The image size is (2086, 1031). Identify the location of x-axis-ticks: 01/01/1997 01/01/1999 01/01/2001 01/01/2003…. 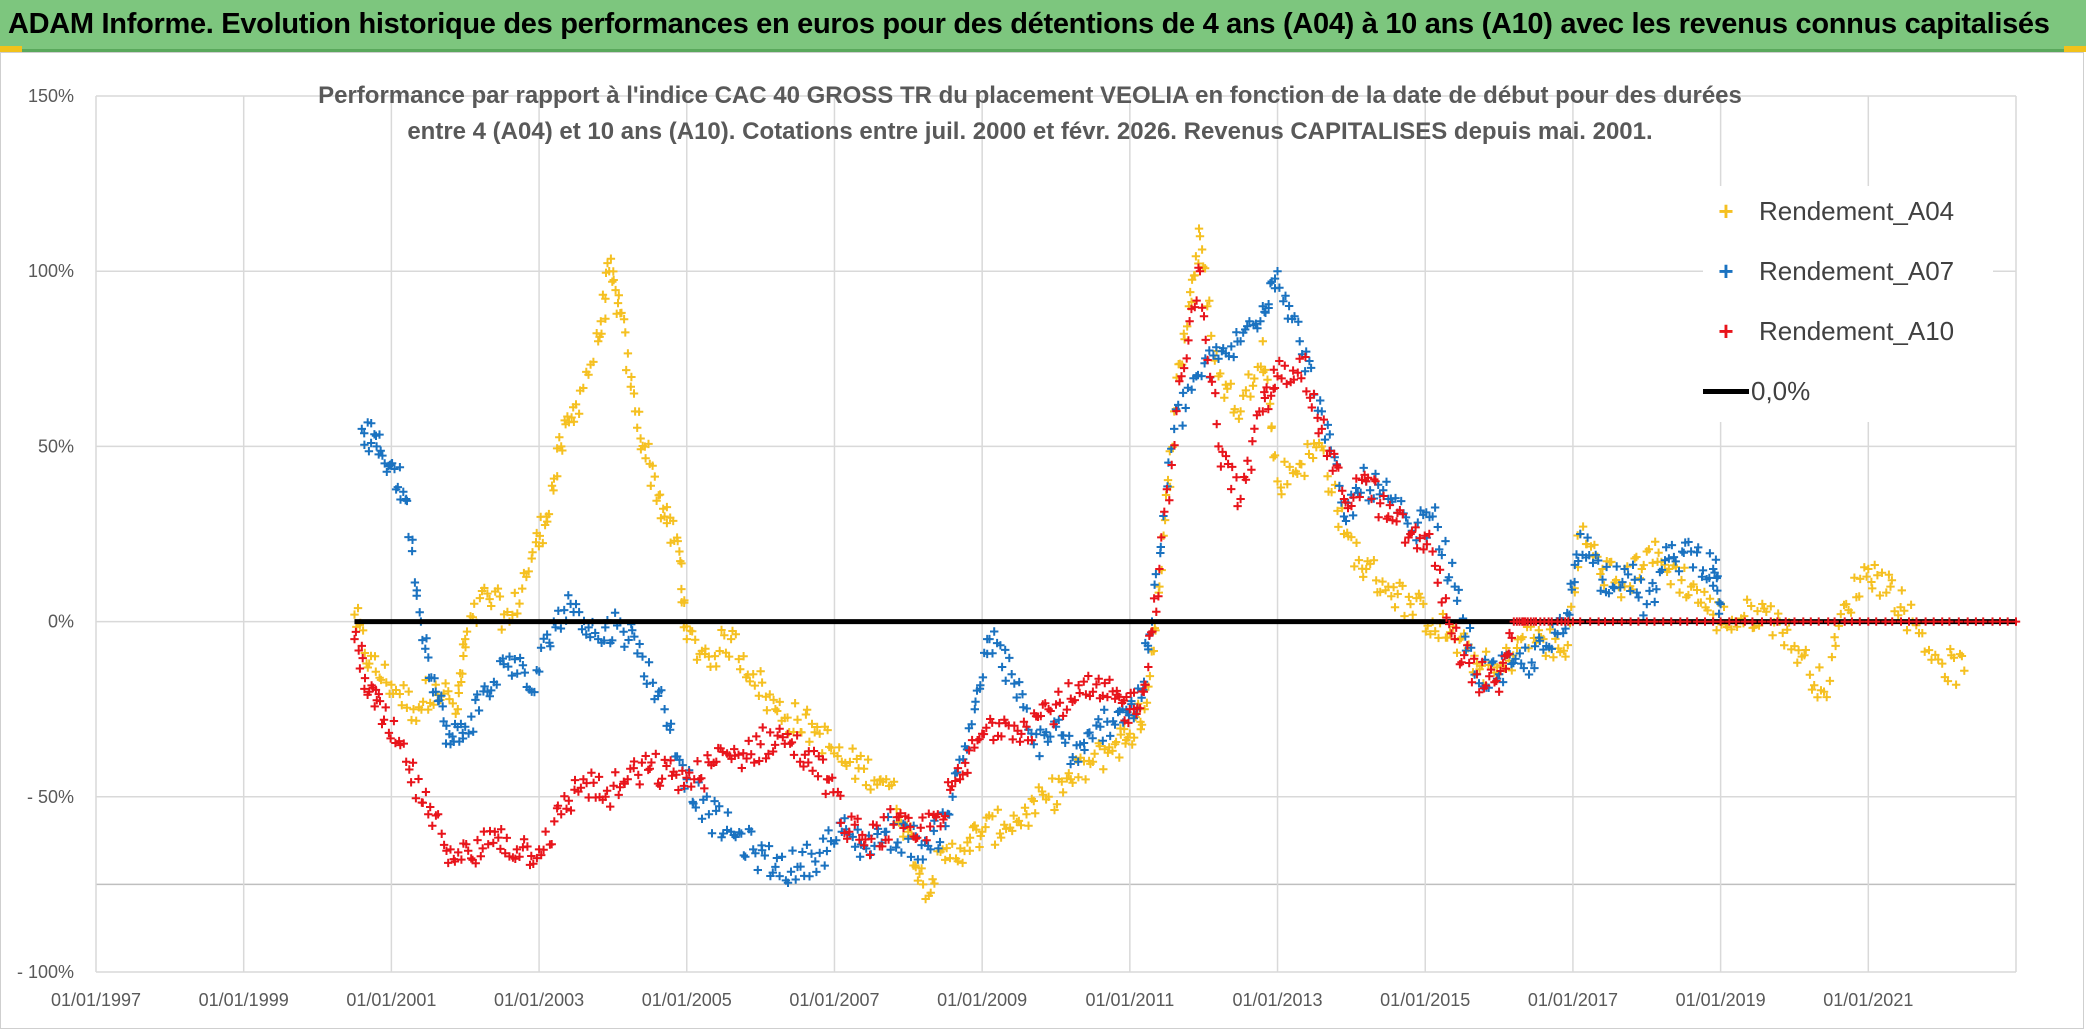
(982, 1000).